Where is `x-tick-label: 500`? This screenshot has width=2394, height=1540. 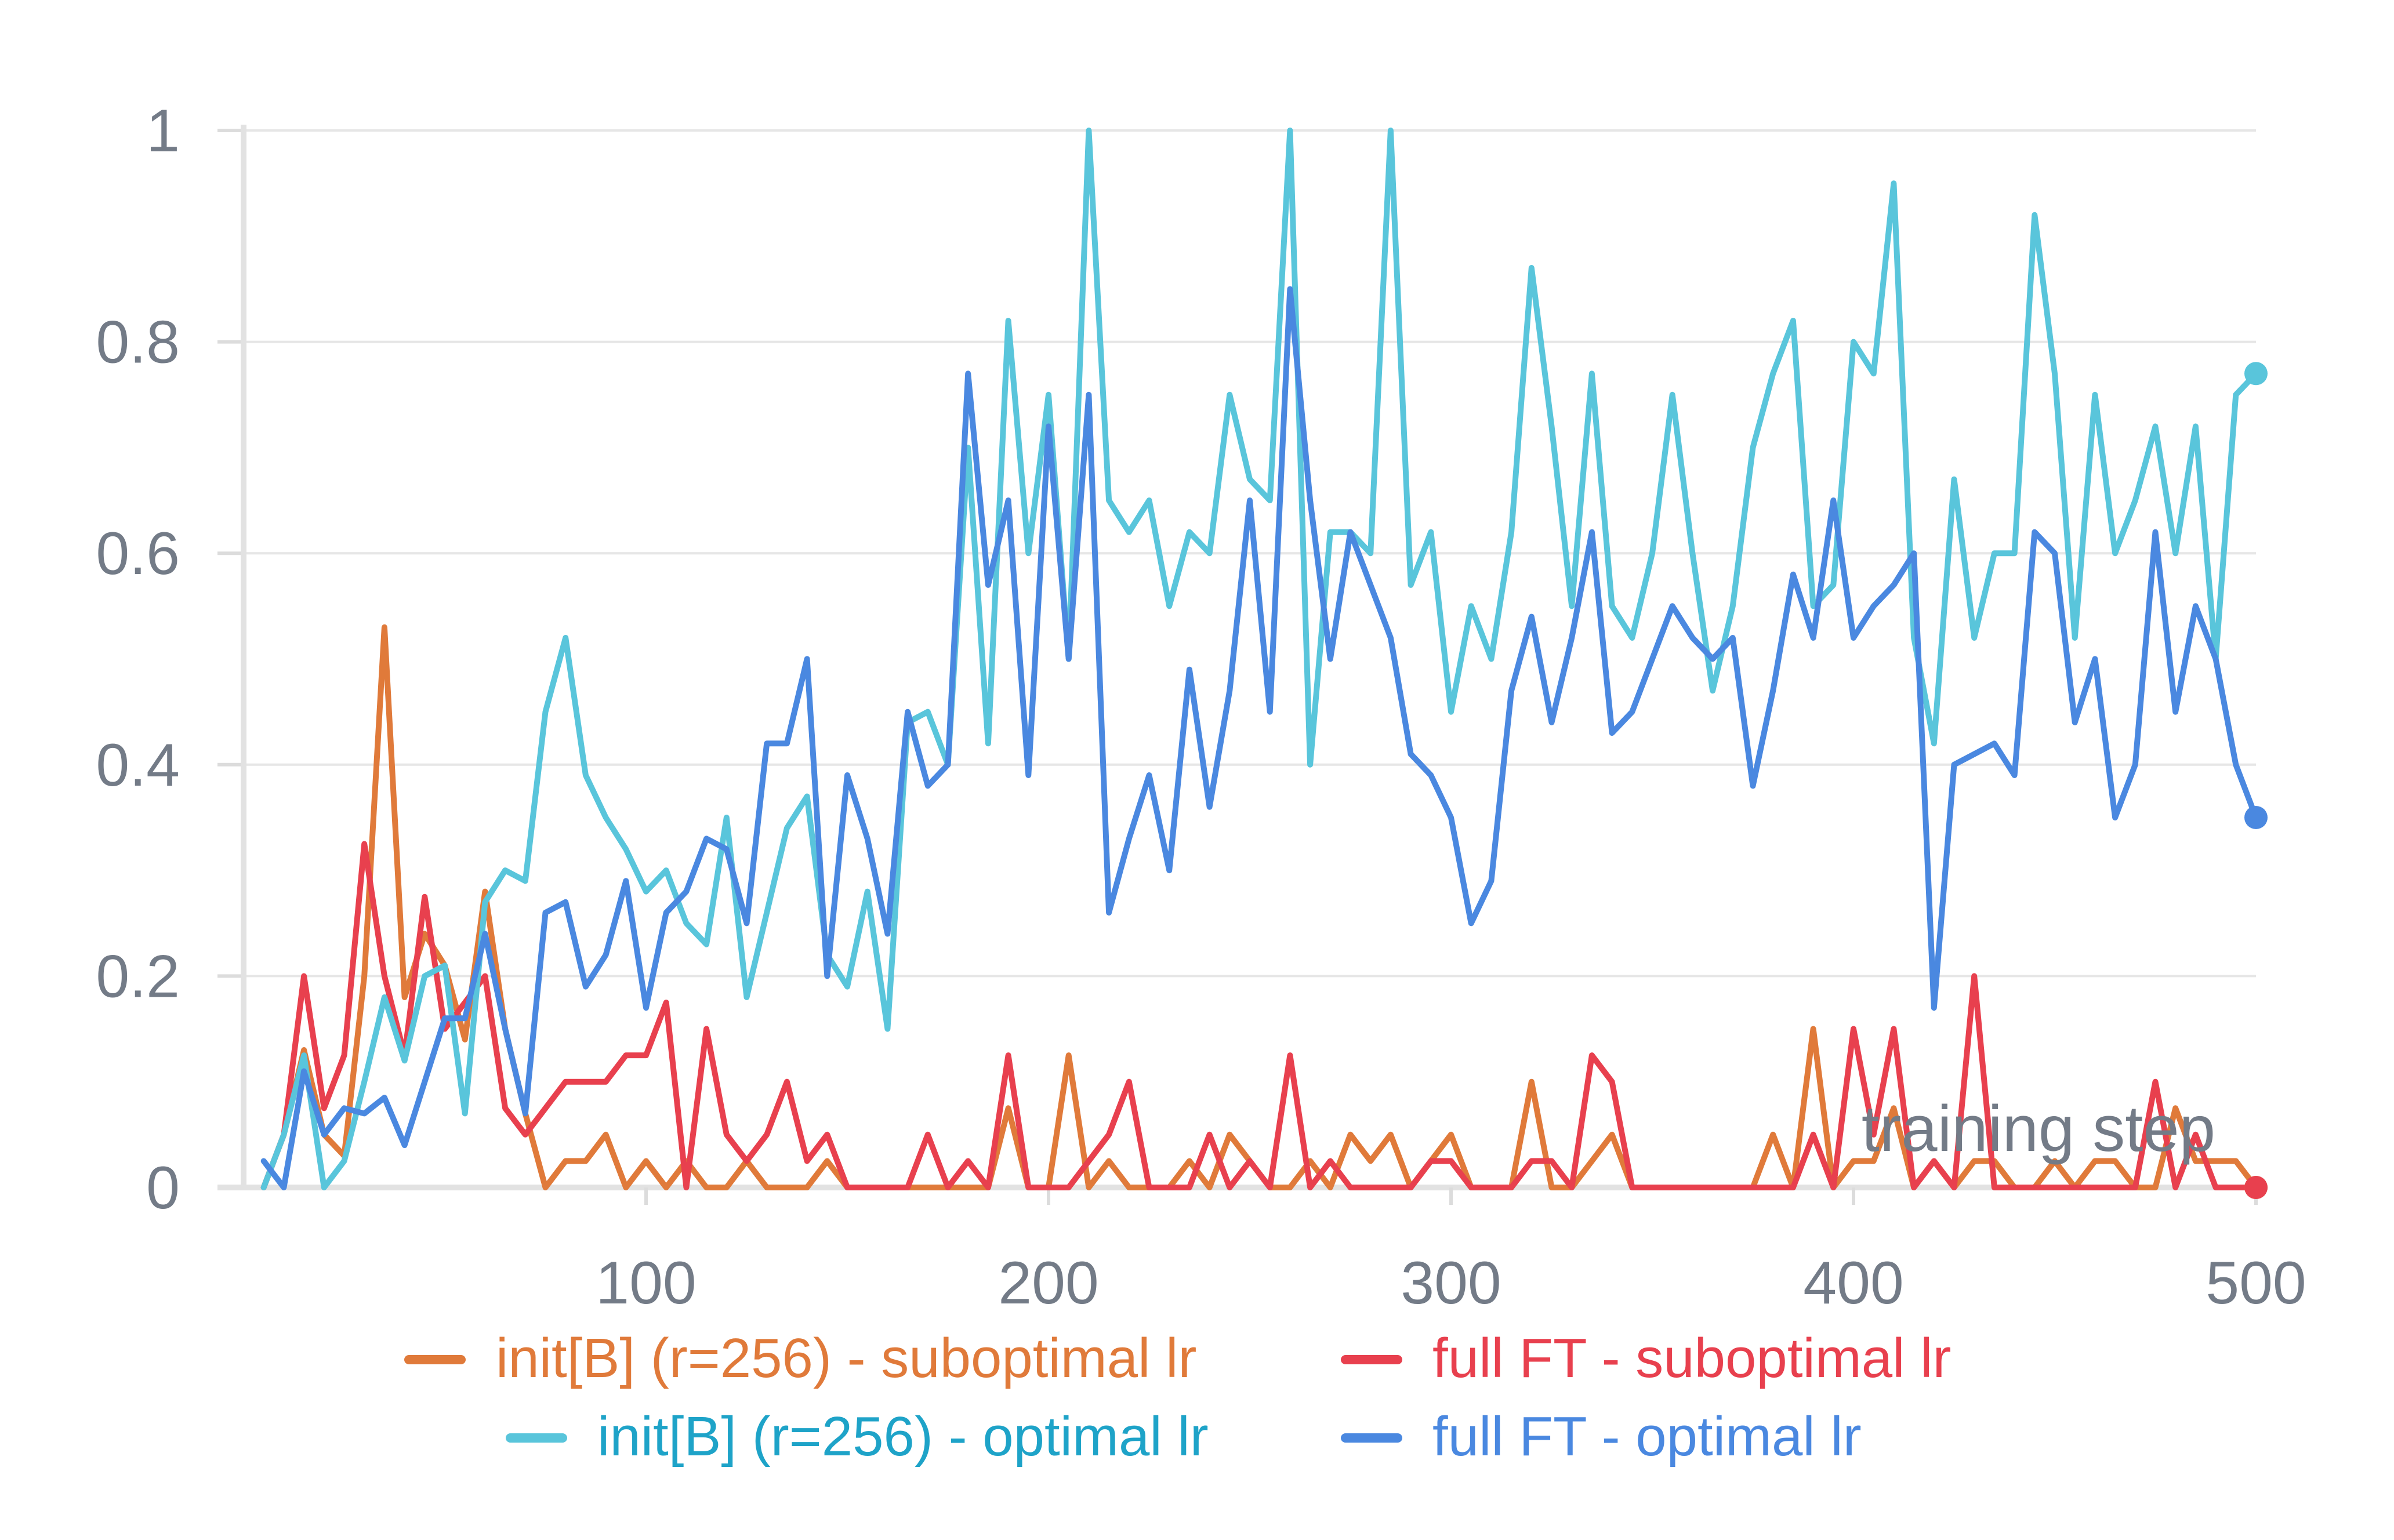 x-tick-label: 500 is located at coordinates (2256, 1283).